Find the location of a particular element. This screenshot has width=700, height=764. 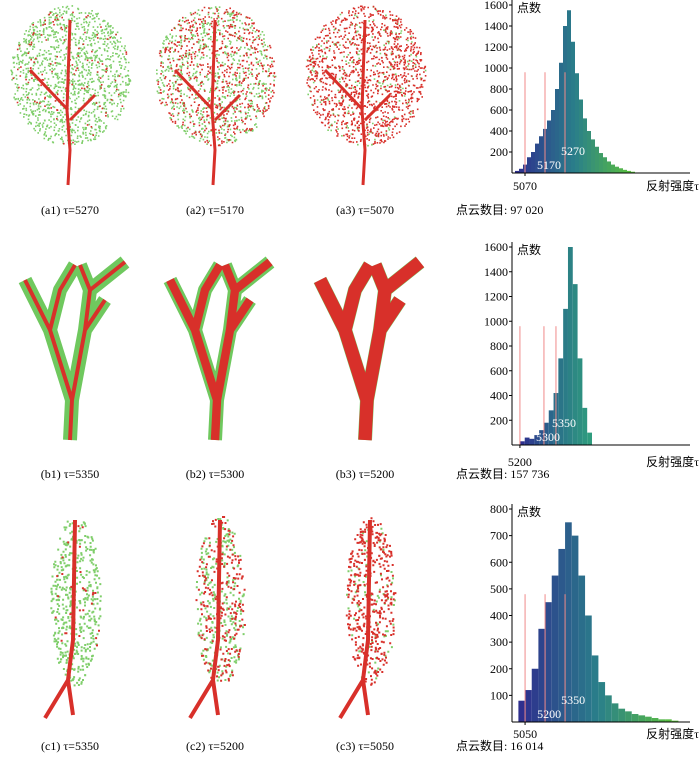

y-tick-label: 300 is located at coordinates (499, 642).